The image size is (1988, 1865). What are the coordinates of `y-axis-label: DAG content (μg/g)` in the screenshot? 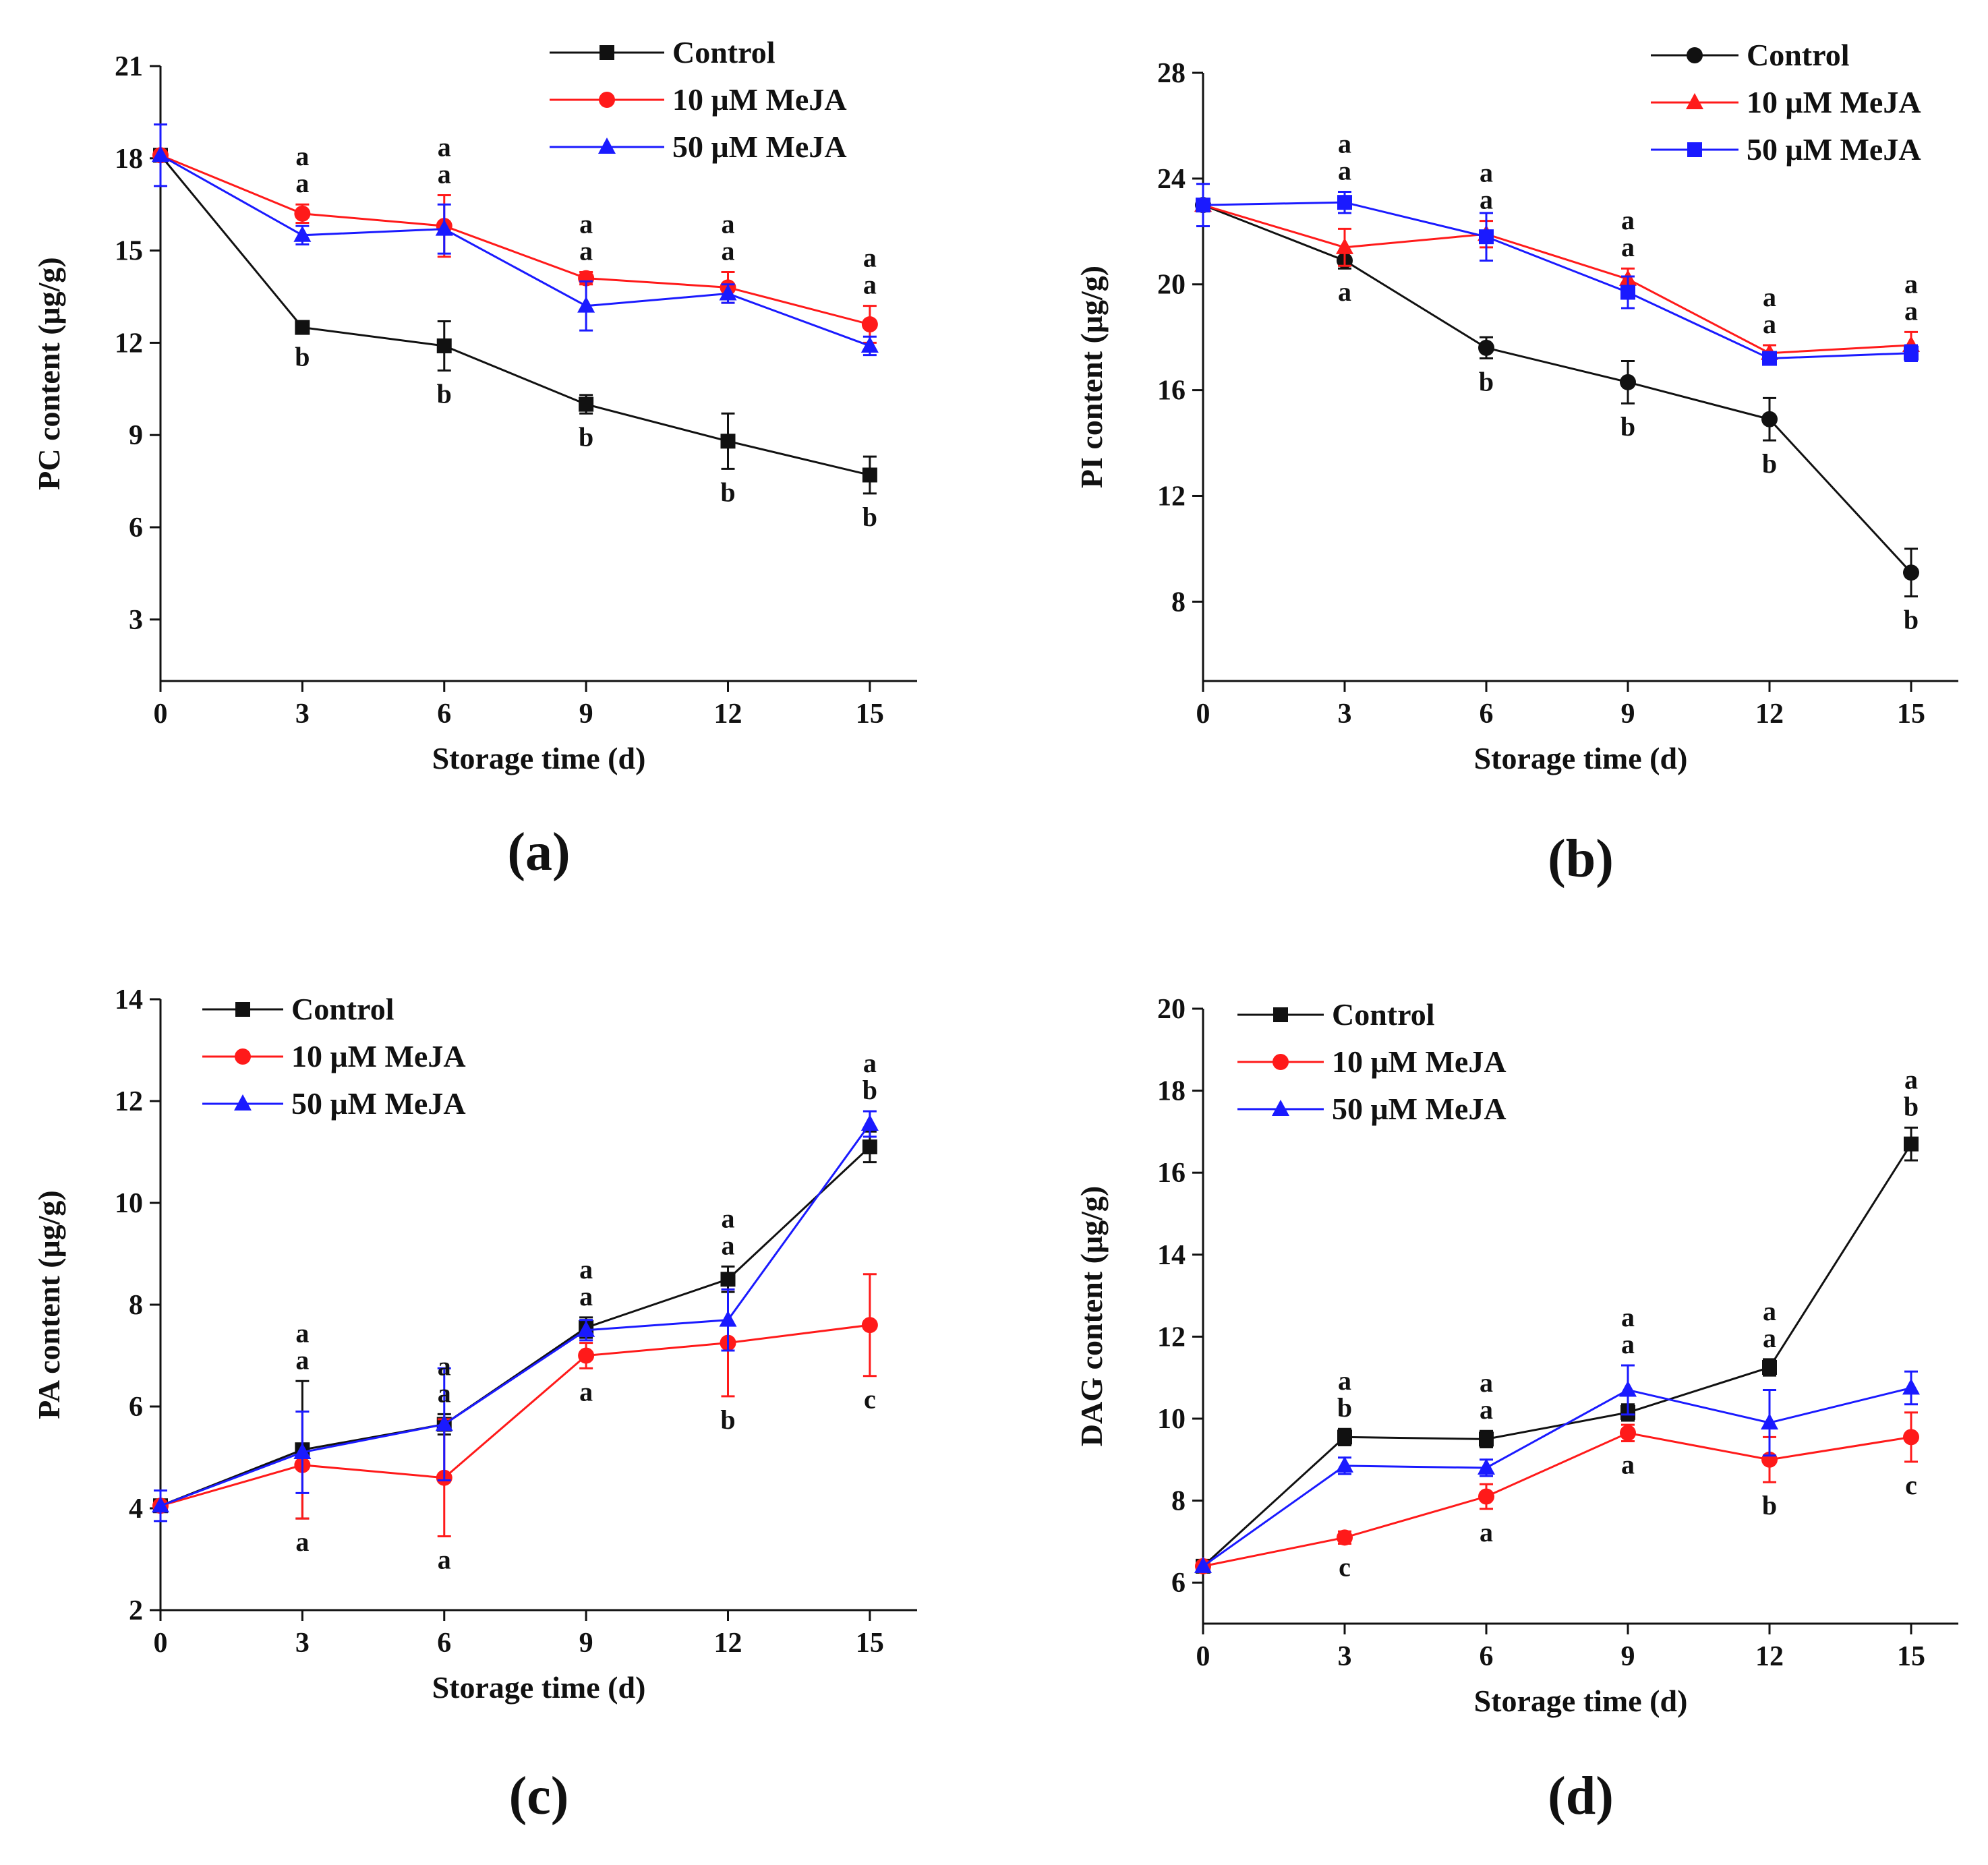 It's located at (1091, 1316).